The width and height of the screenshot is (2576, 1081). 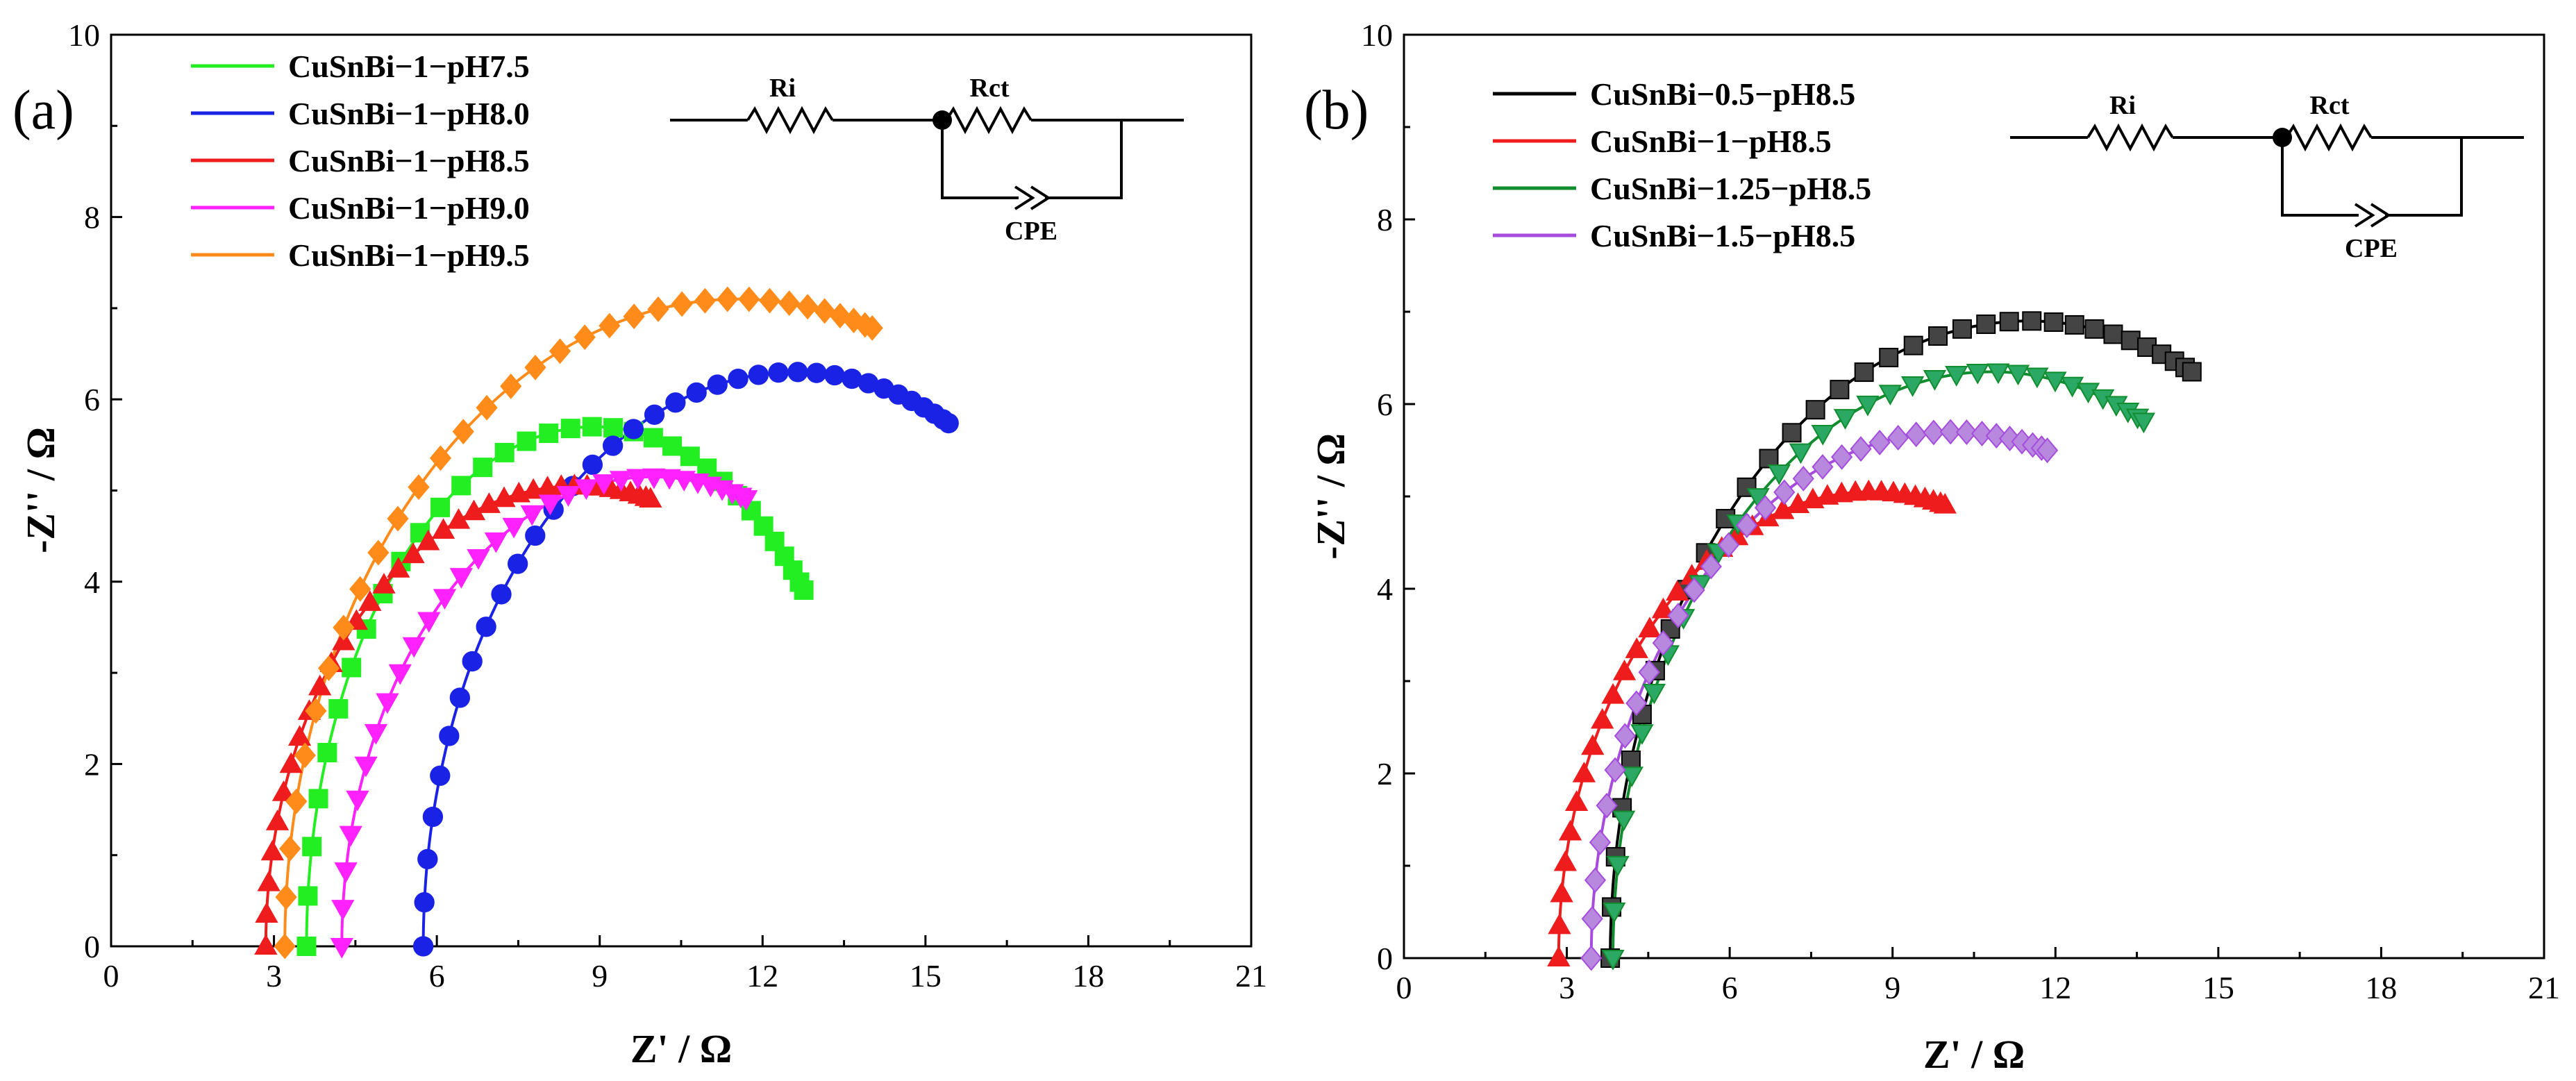 I want to click on x-tick-label: 3, so click(x=274, y=976).